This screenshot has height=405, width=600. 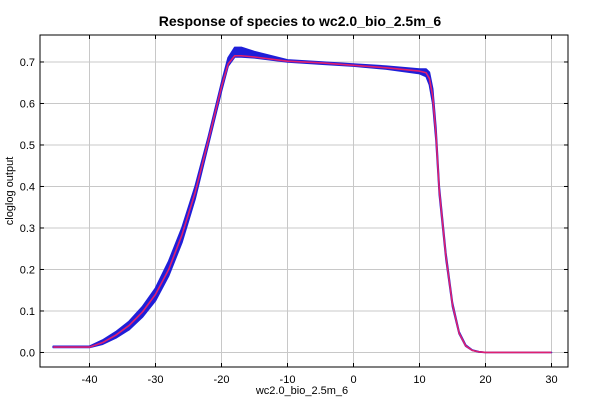 I want to click on y-tick-label: 0.2, so click(x=27, y=270).